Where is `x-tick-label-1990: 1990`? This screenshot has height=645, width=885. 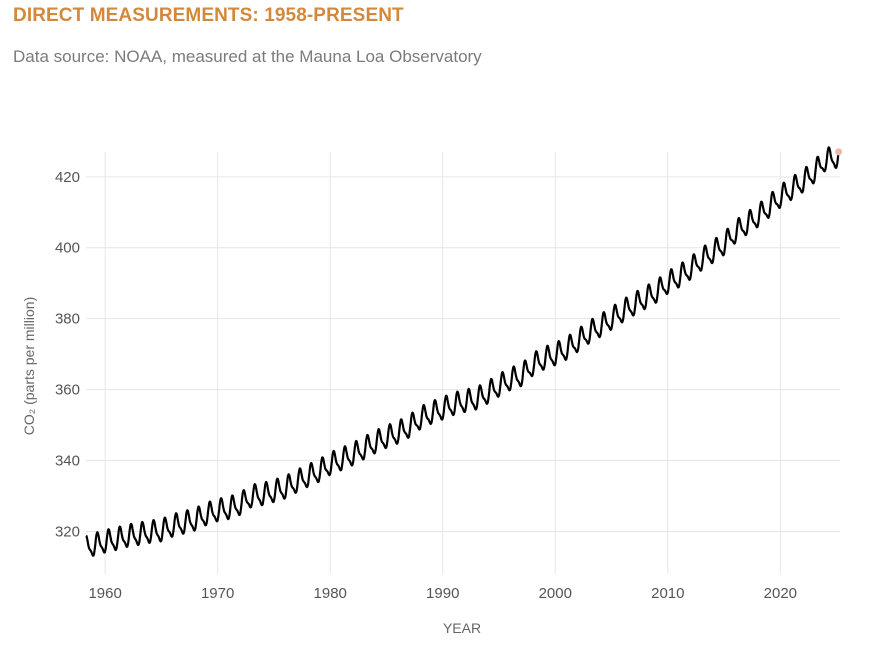
x-tick-label-1990: 1990 is located at coordinates (442, 593).